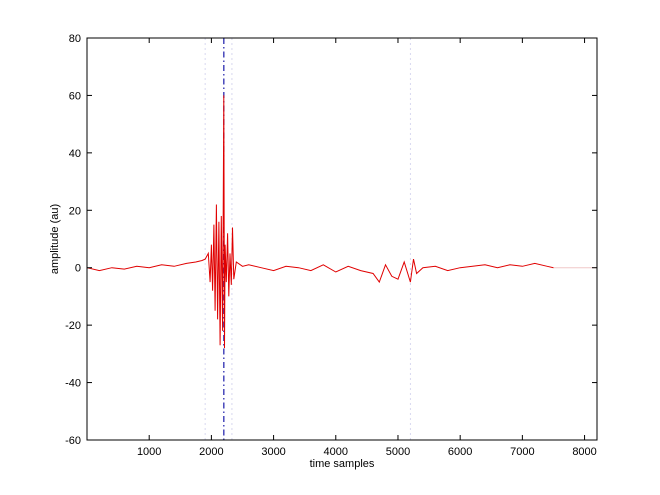 This screenshot has width=660, height=495. What do you see at coordinates (73, 384) in the screenshot?
I see `y-tick-label--40: -40` at bounding box center [73, 384].